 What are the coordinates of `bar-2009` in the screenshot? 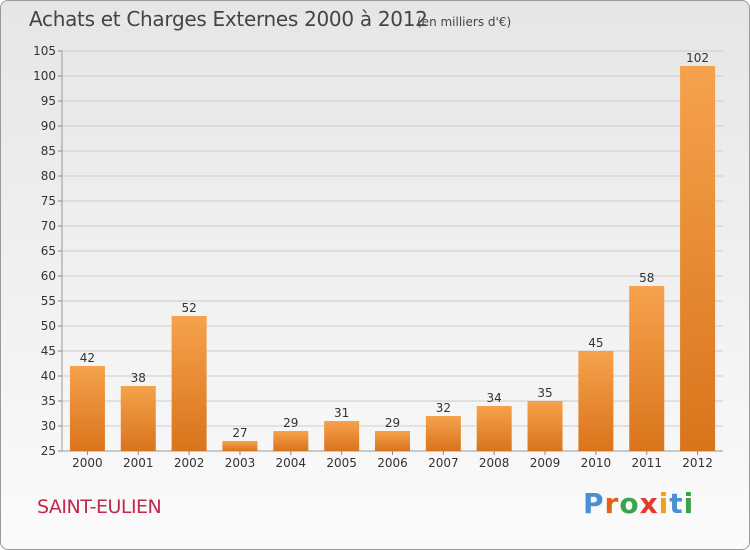 It's located at (545, 426).